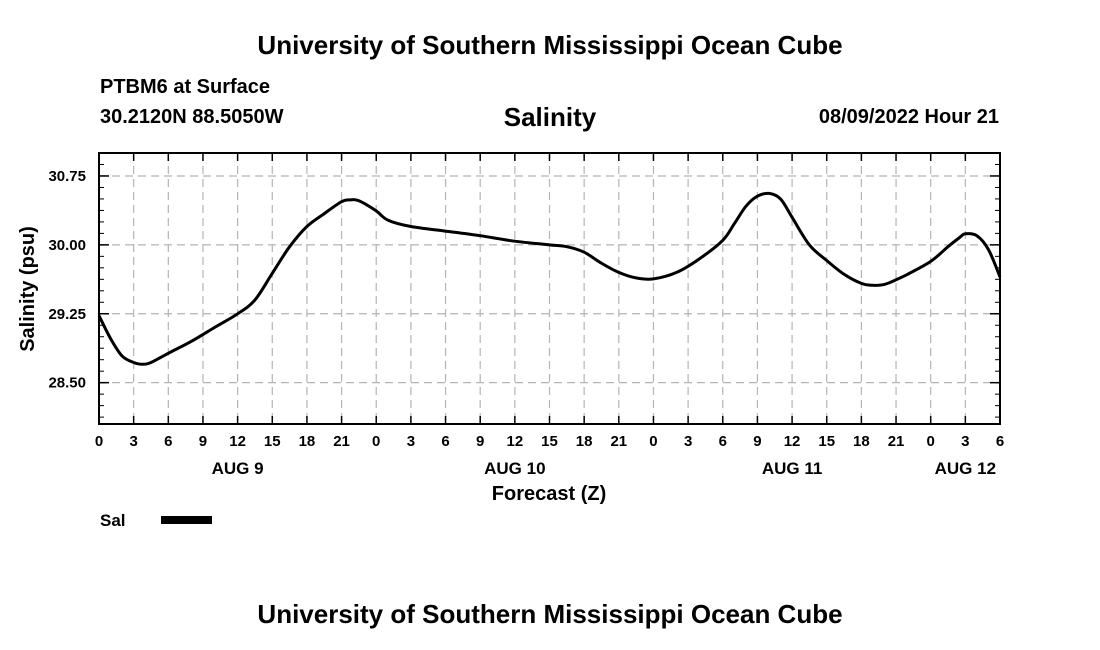 This screenshot has height=650, width=1100. Describe the element at coordinates (186, 520) in the screenshot. I see `legend-swatch-sal` at that location.